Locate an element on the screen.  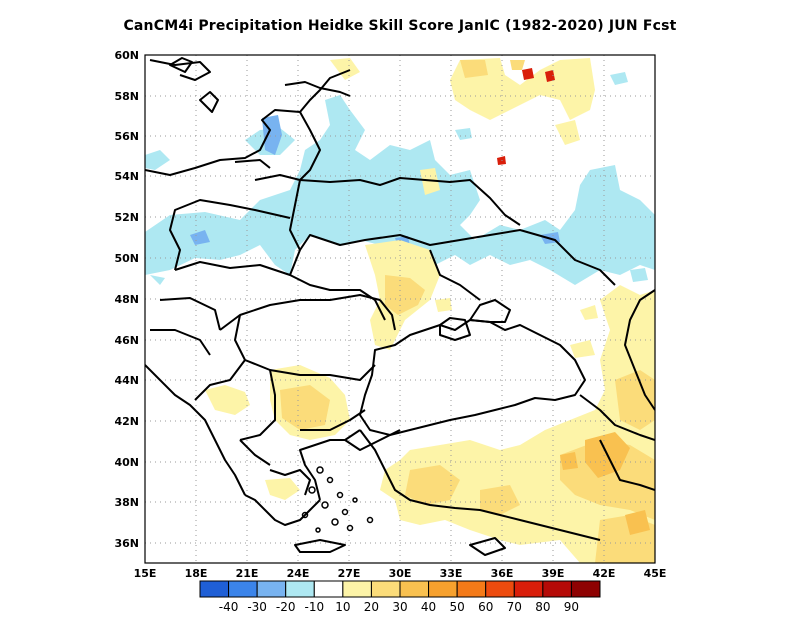
x-tick-label: 39E is located at coordinates (553, 573).